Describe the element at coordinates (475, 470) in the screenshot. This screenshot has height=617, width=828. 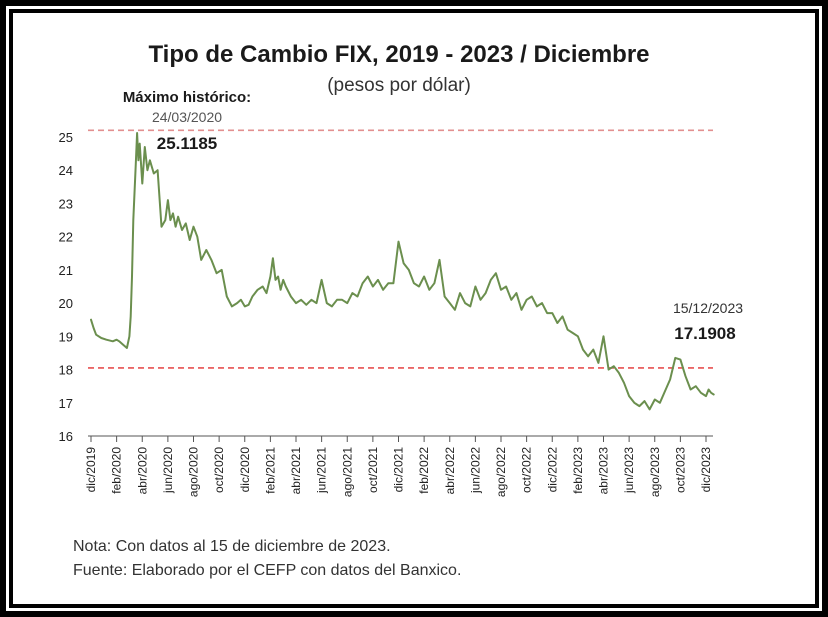
I see `x-tick-label: jun/2022` at that location.